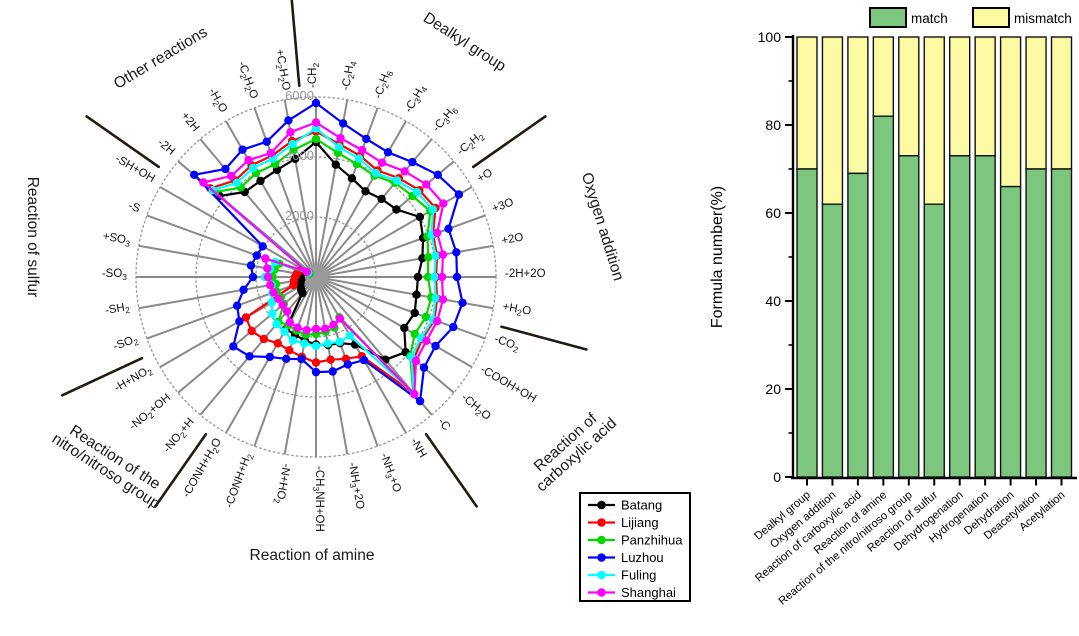 This screenshot has height=636, width=1079. Describe the element at coordinates (281, 483) in the screenshot. I see `axis-label-nho2: -N+HO2` at that location.